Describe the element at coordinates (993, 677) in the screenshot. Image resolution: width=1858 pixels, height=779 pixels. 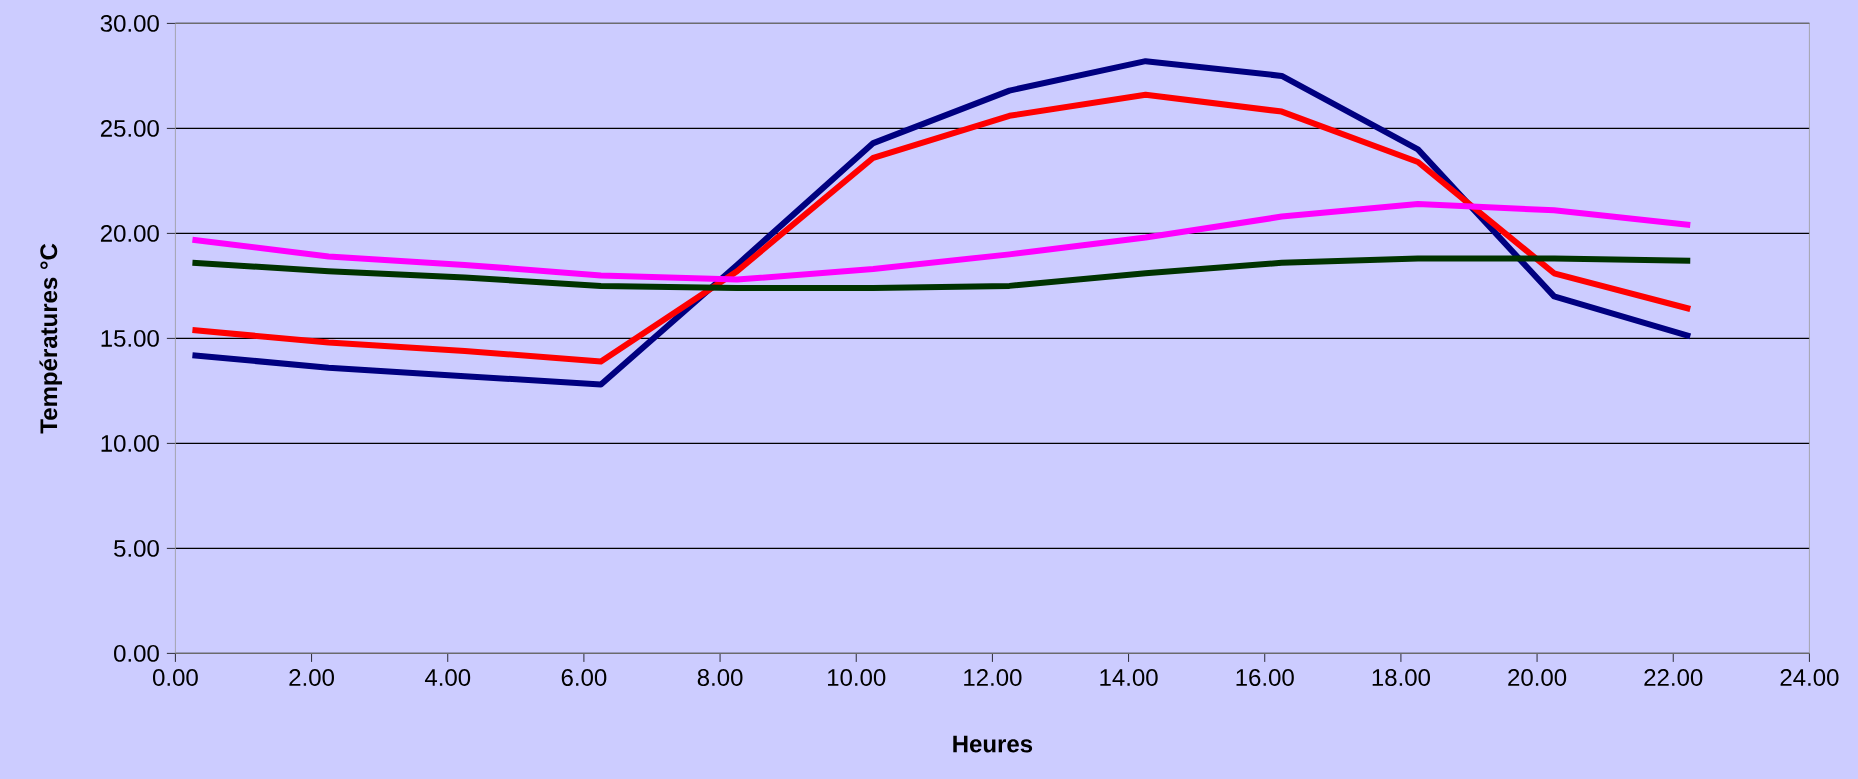
I see `x-tick-label: 12.00` at that location.